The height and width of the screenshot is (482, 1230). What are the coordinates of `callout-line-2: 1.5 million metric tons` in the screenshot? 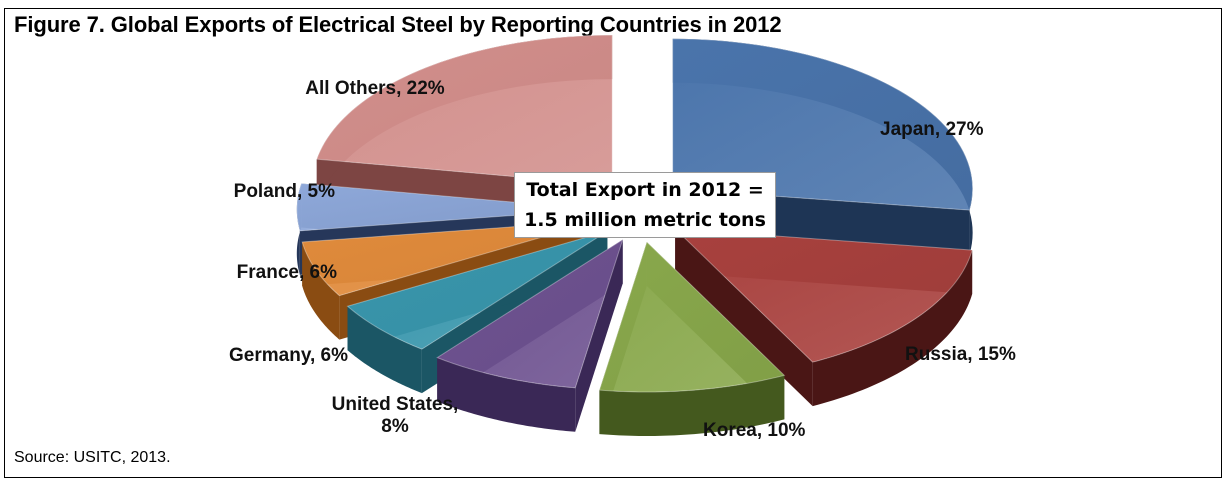 It's located at (645, 220).